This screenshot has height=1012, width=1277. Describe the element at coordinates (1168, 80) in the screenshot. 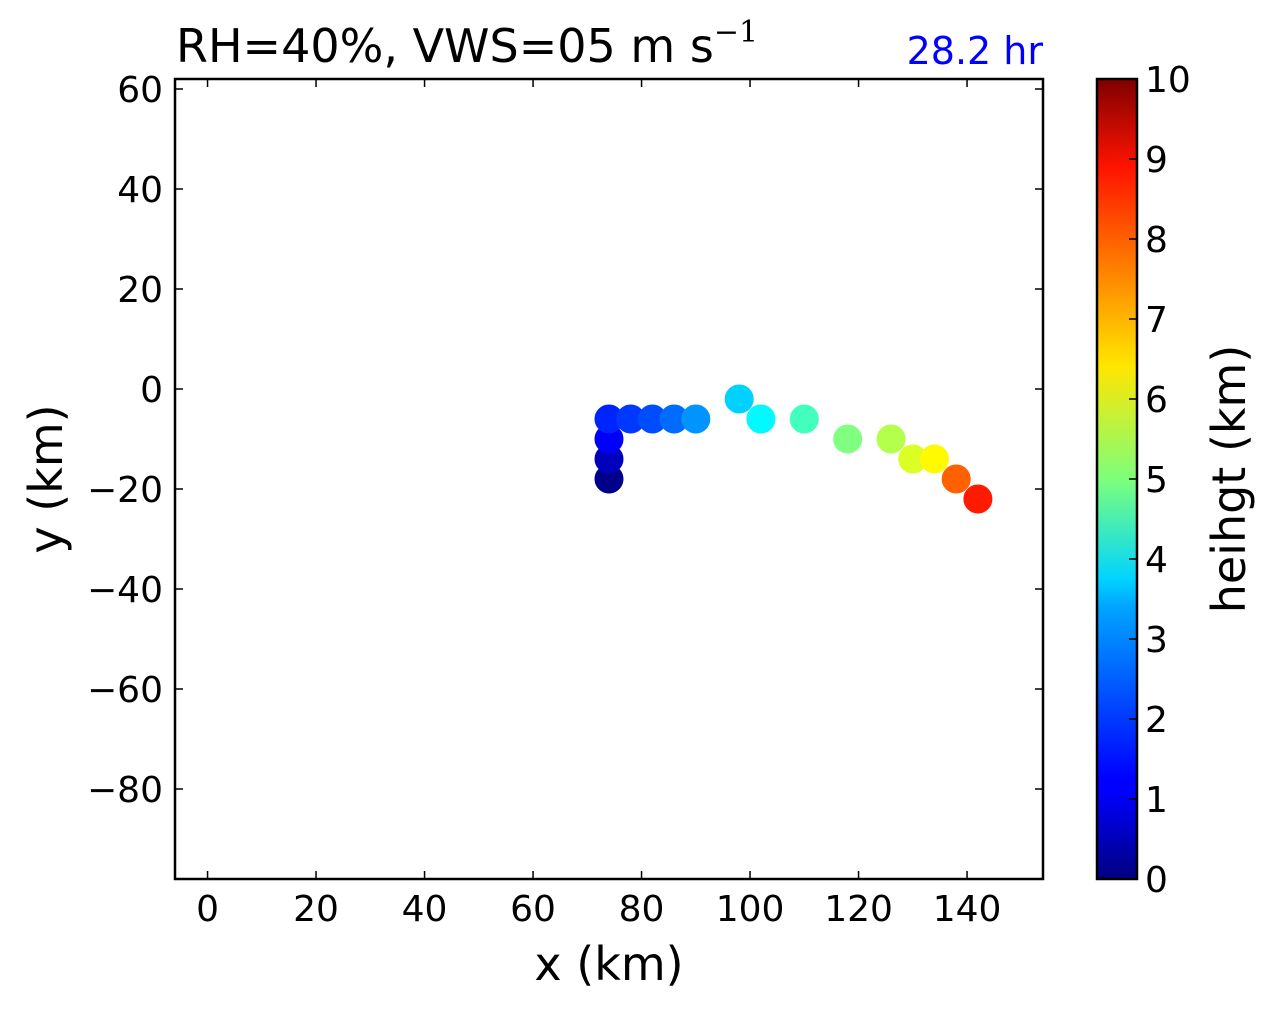

I see `colorbar-tick-label: 10` at that location.